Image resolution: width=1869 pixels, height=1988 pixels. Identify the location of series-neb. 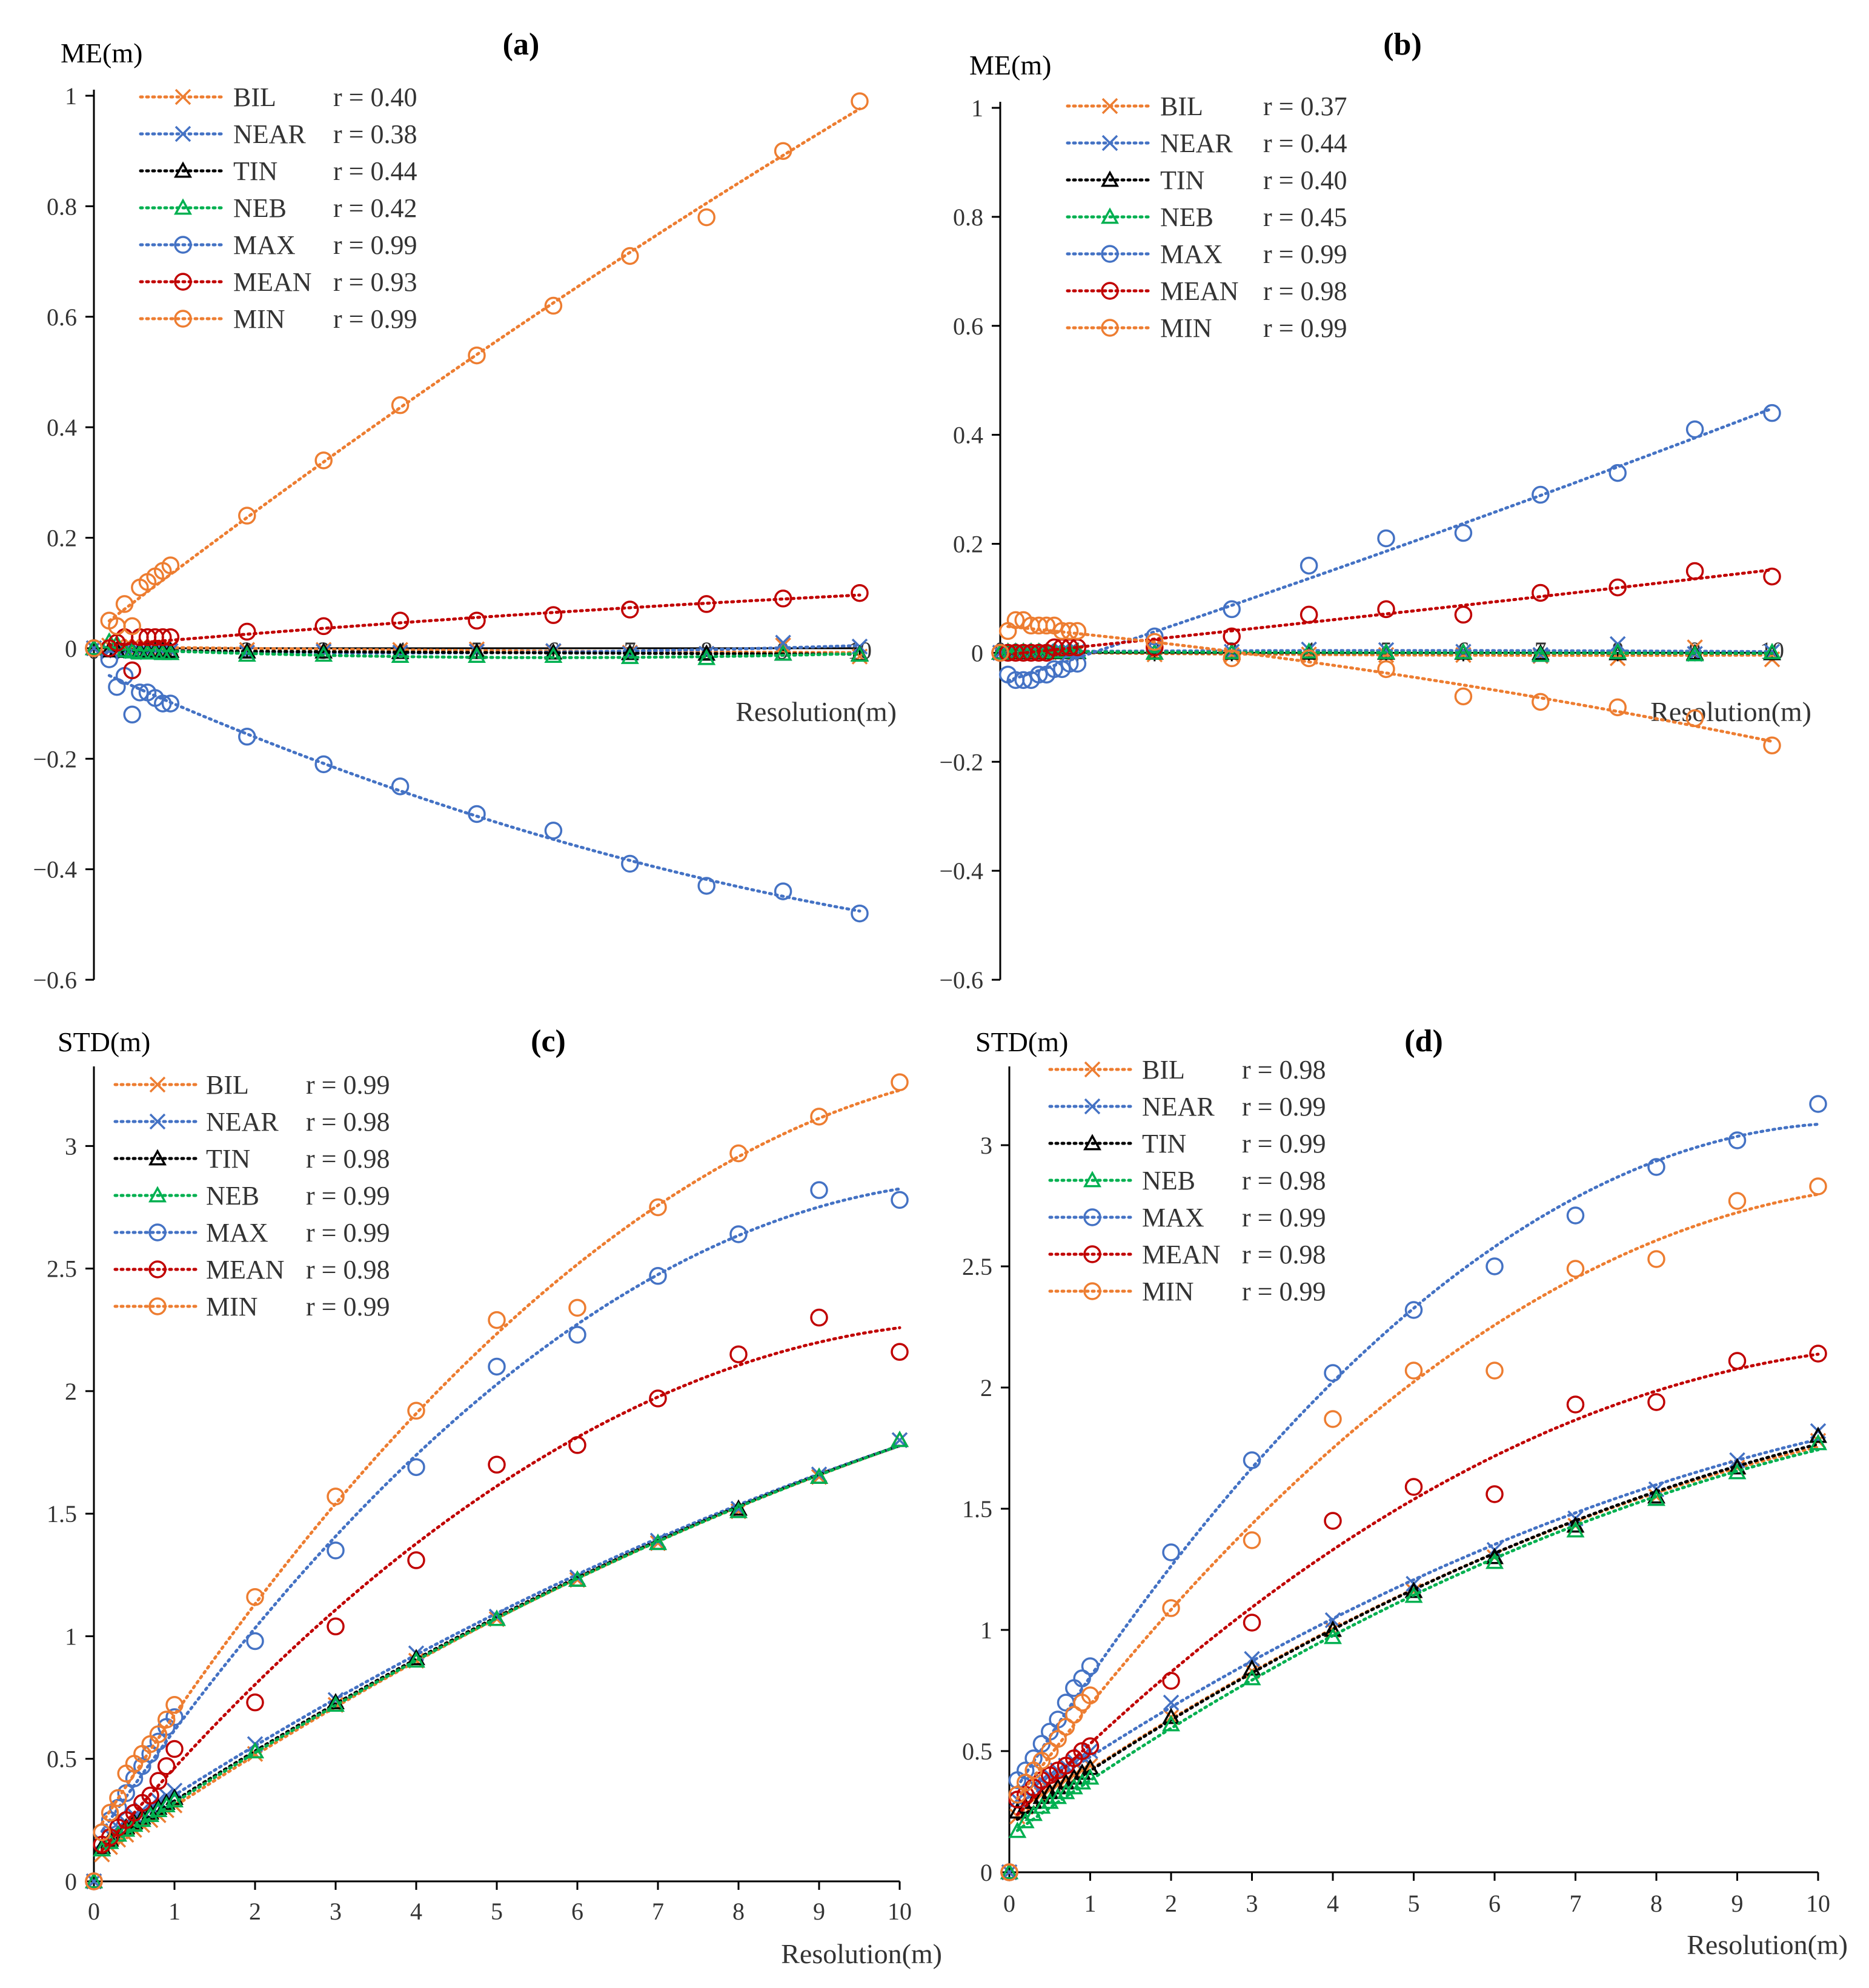
(477, 648).